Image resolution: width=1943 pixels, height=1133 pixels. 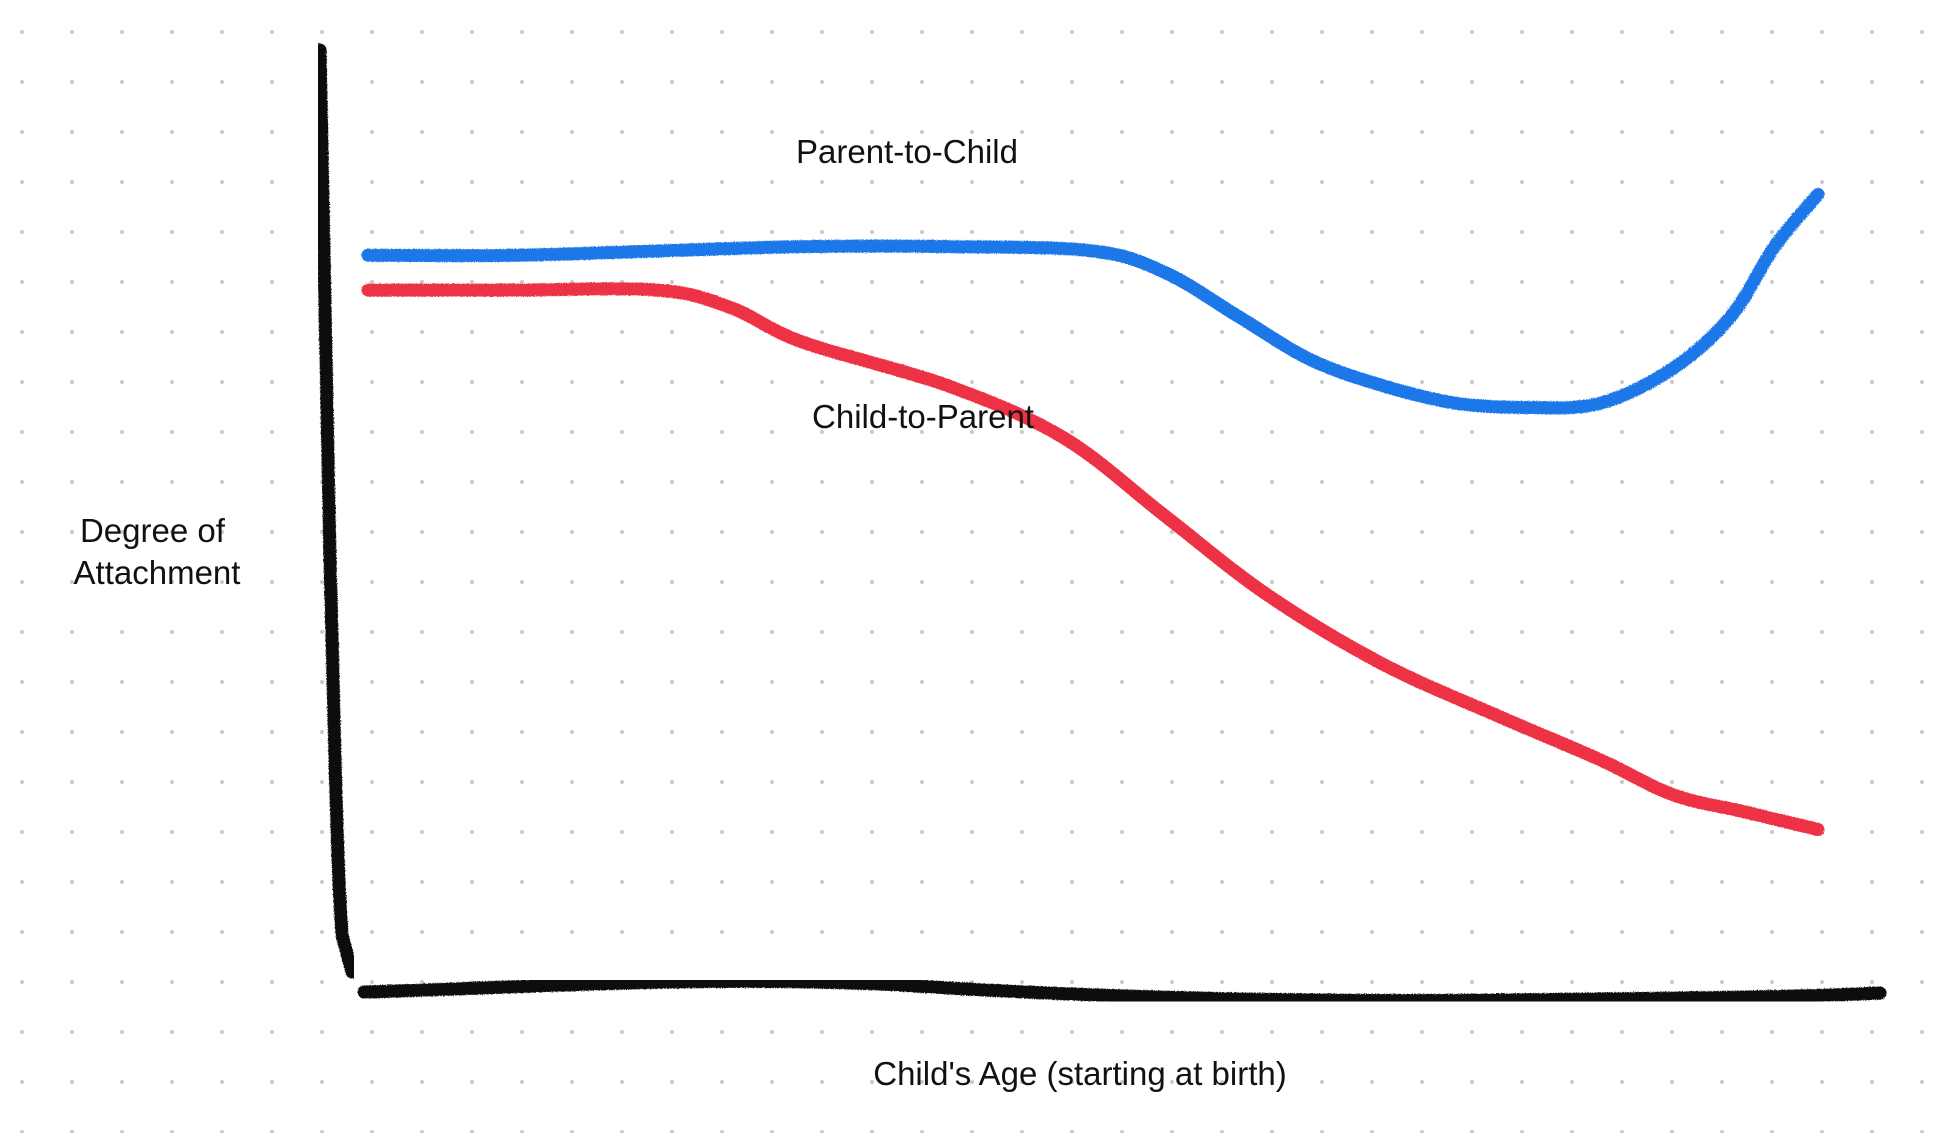 What do you see at coordinates (157, 551) in the screenshot?
I see `y-axis-label: Degree of Attachment` at bounding box center [157, 551].